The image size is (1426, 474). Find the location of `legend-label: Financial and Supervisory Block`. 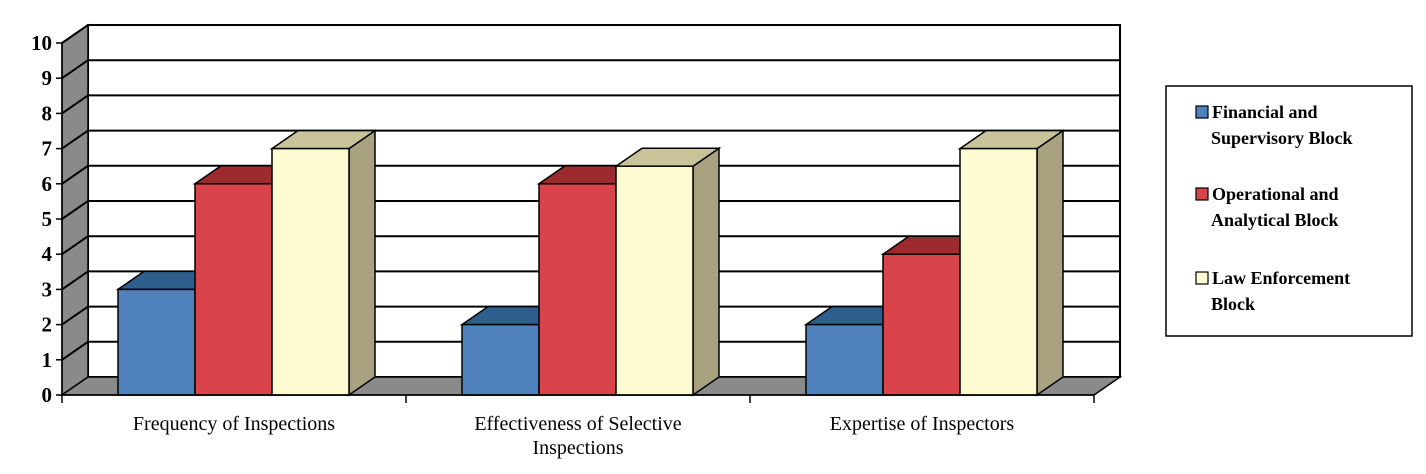

legend-label: Financial and Supervisory Block is located at coordinates (1282, 125).